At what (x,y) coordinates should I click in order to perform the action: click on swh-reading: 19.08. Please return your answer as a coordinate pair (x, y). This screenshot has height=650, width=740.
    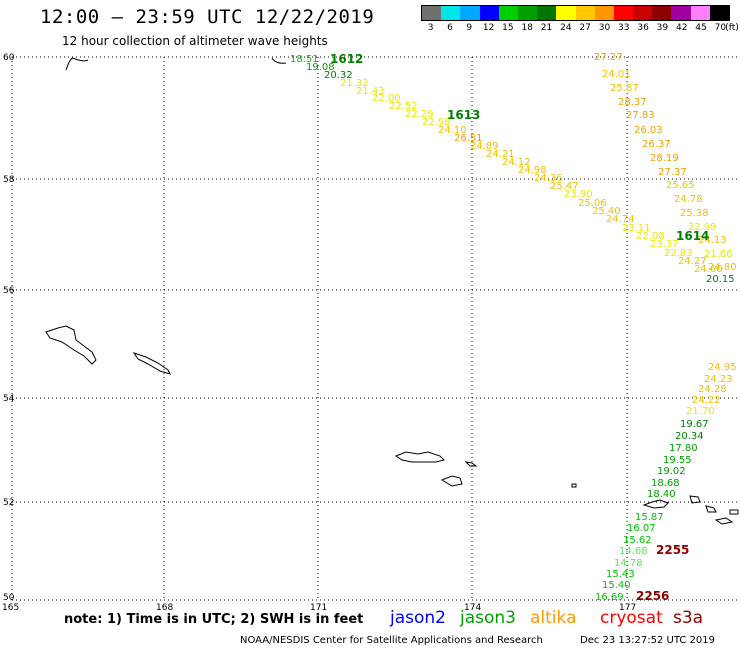
    Looking at the image, I should click on (320, 67).